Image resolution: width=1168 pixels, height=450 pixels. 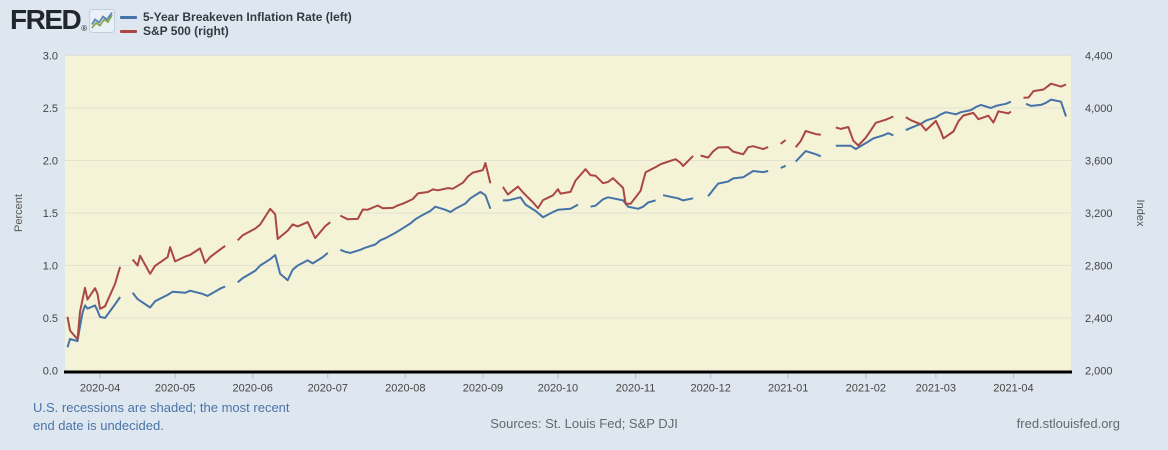 I want to click on left-tick-label: 1.0, so click(x=50, y=267).